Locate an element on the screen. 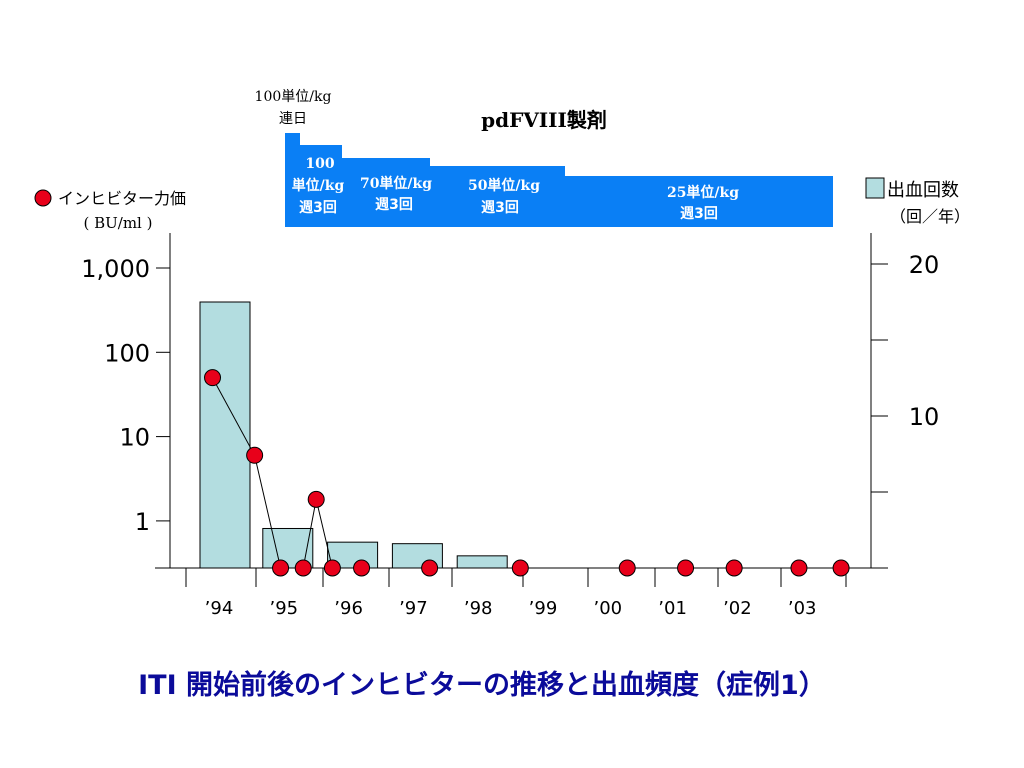 The height and width of the screenshot is (768, 1024). page-title: ITI 開始前後のインヒビターの推移と出血頻度（症例1） is located at coordinates (482, 685).